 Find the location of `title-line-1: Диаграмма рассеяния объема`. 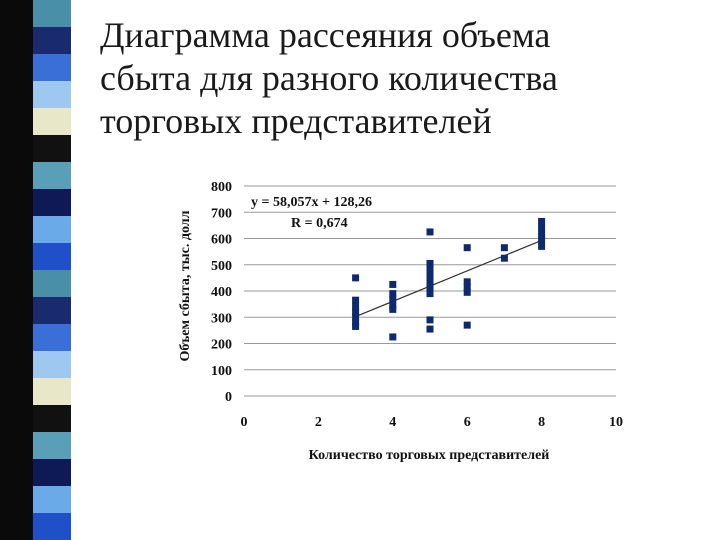

title-line-1: Диаграмма рассеяния объема is located at coordinates (325, 35).